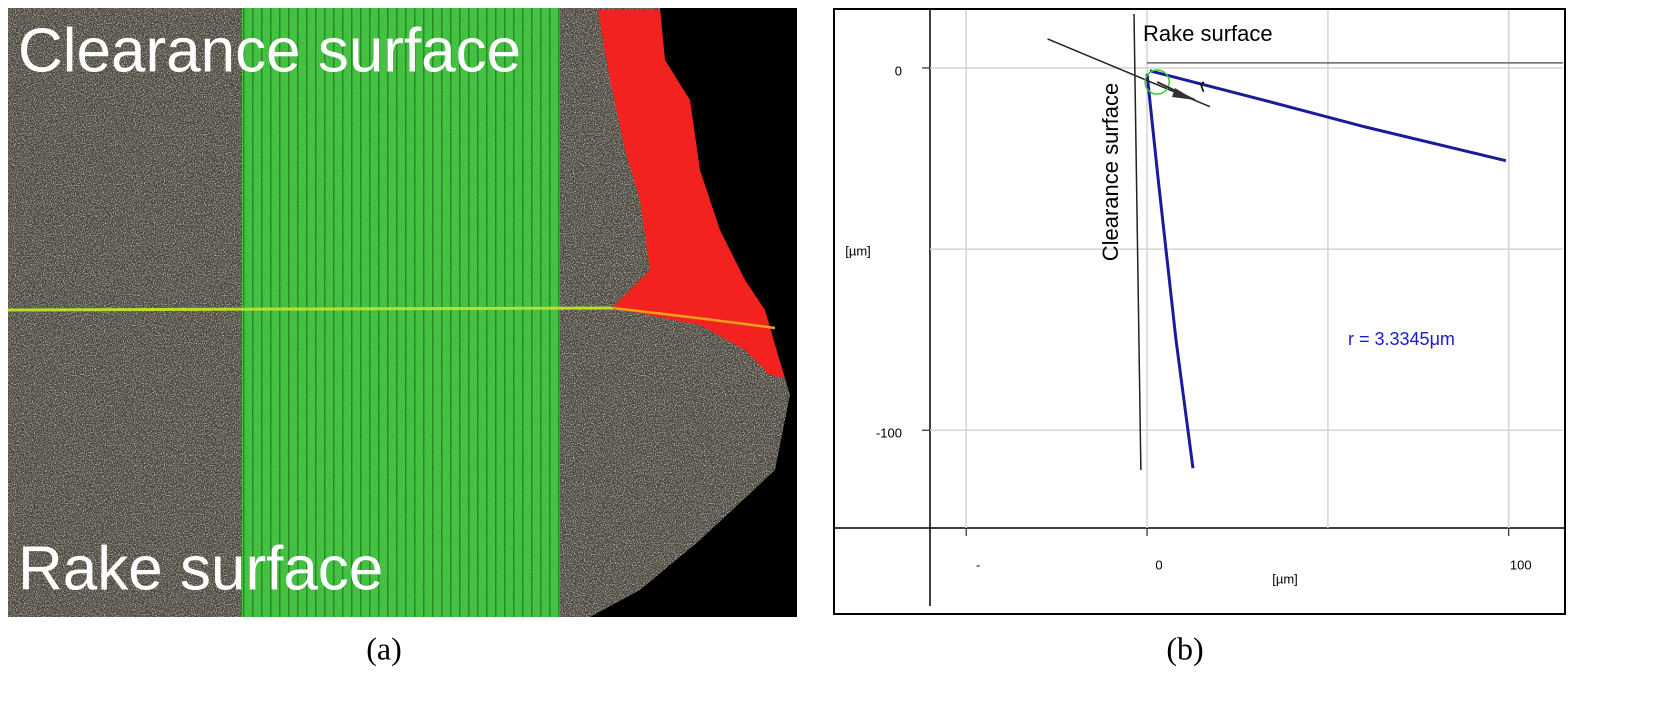  I want to click on profile-line-edge, so click(693, 318).